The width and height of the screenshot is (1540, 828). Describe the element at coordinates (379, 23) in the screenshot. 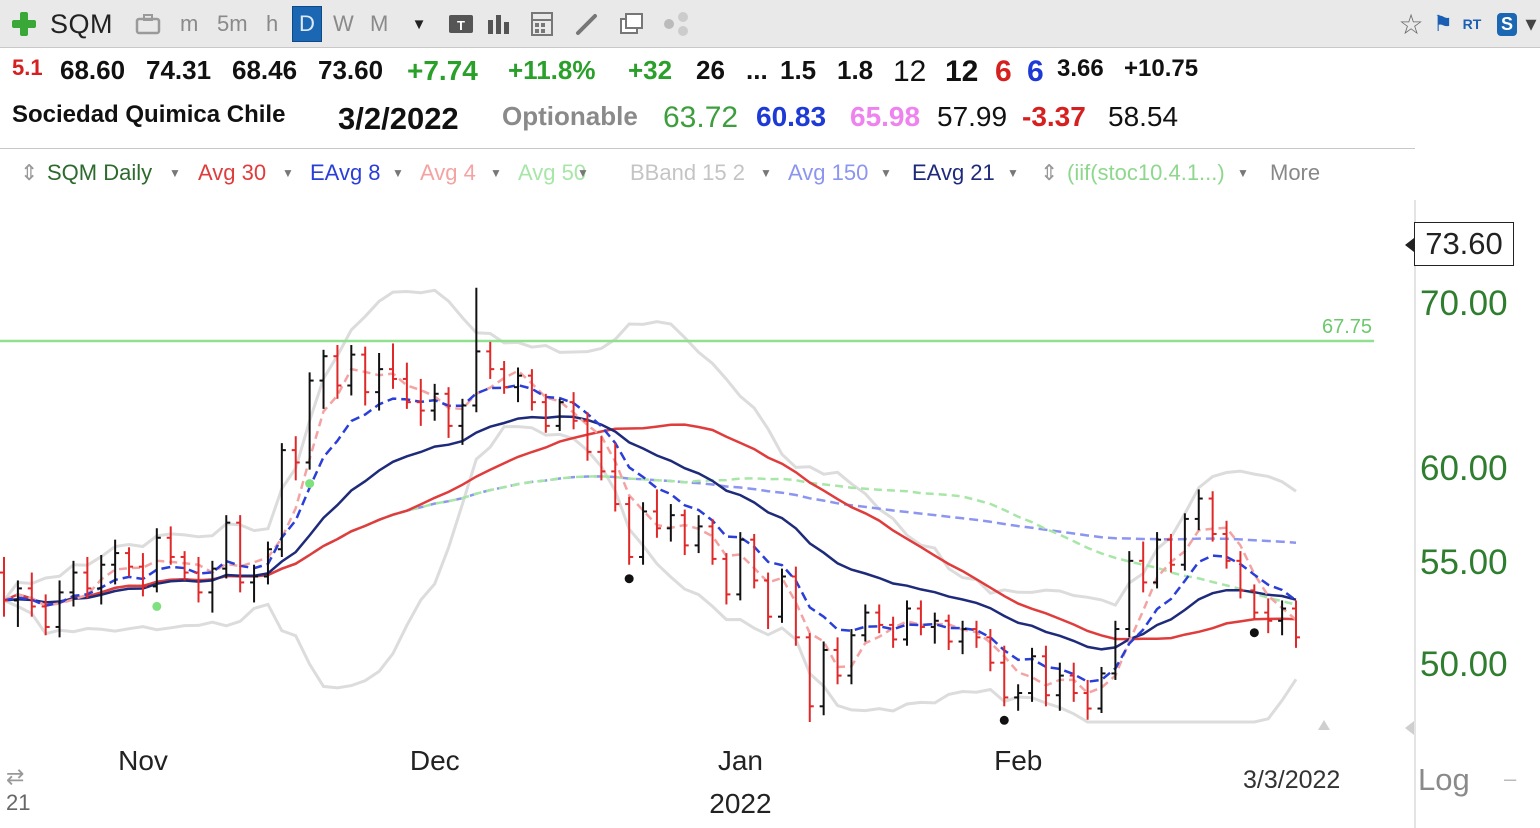

I see `timeframe-month: M` at that location.